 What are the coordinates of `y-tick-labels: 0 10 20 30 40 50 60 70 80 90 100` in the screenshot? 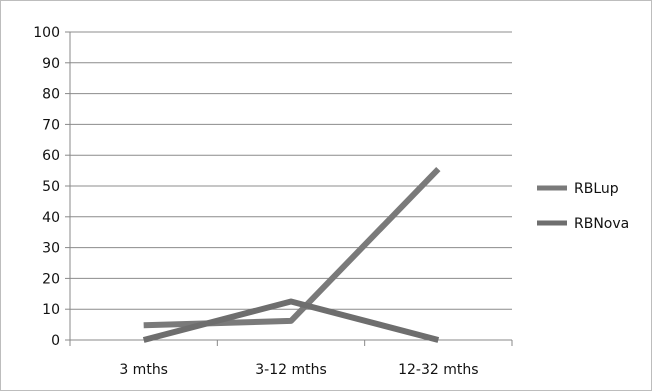 It's located at (51, 187).